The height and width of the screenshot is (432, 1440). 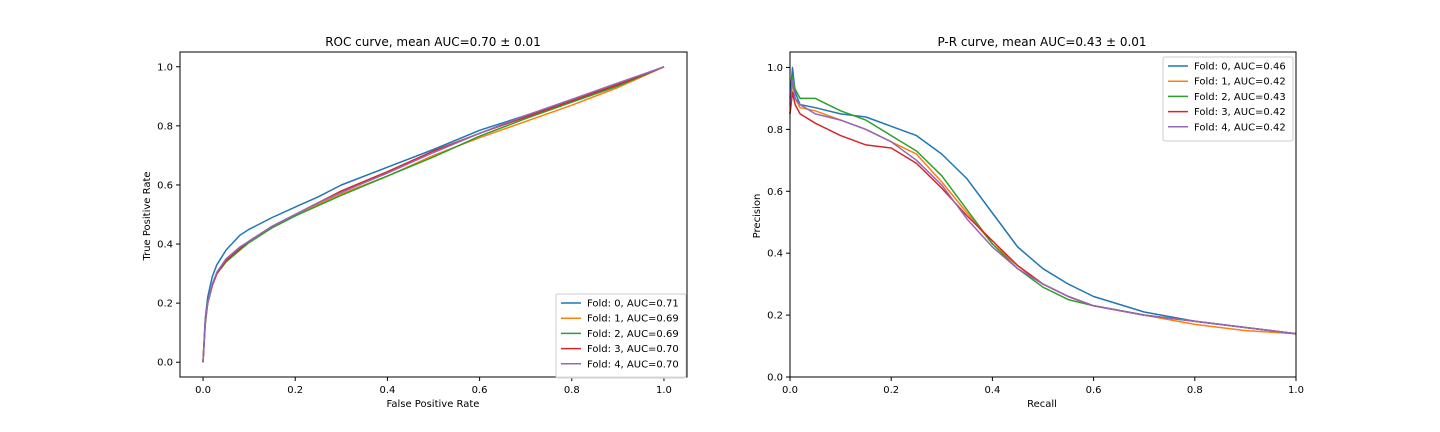 I want to click on roc-y-tick-label: 1.0, so click(x=165, y=67).